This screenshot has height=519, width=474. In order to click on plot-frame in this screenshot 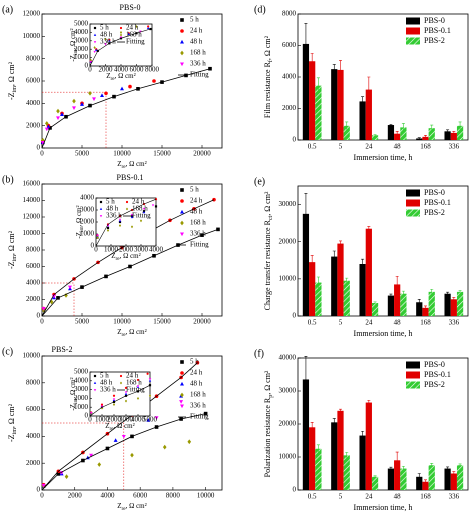, I will do `click(383, 77)`.